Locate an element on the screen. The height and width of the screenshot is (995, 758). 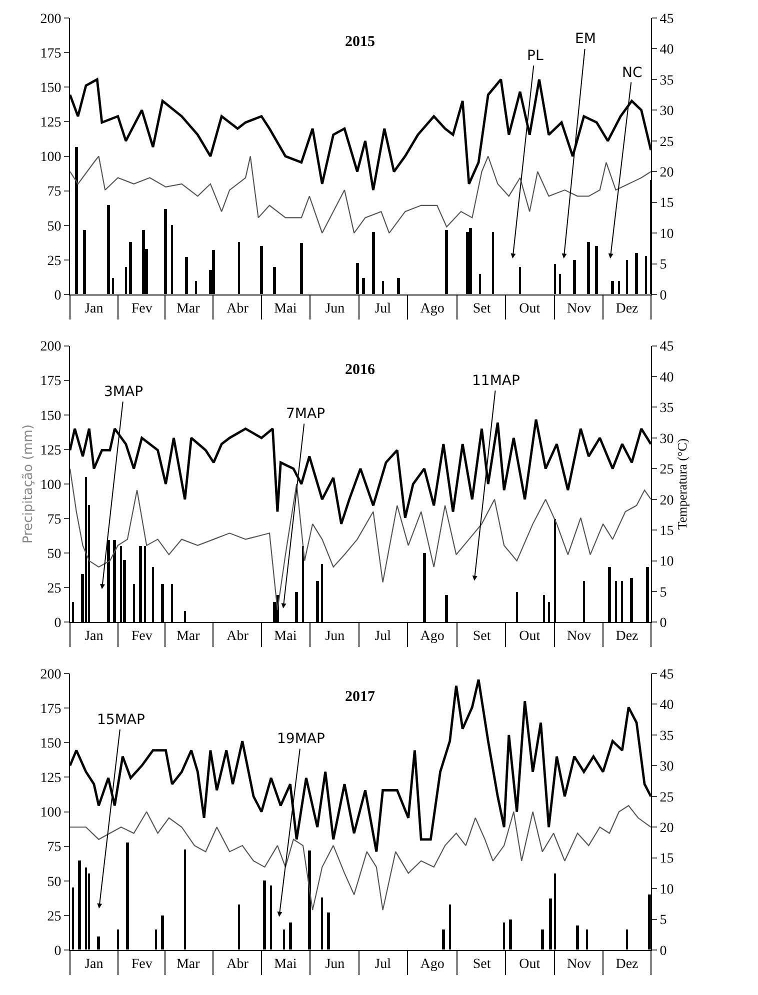
annotation: PL is located at coordinates (535, 56).